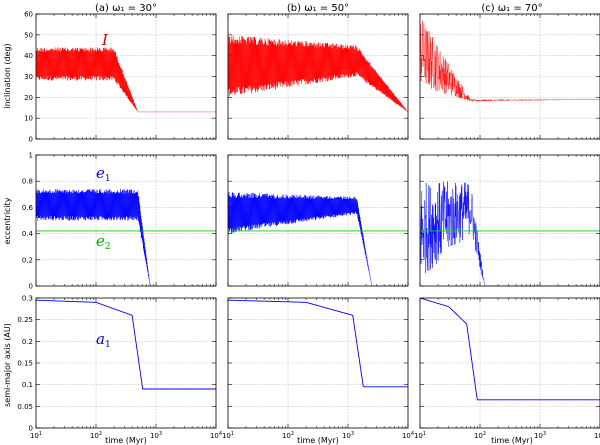 The width and height of the screenshot is (600, 445). I want to click on series-I-col0, so click(125, 80).